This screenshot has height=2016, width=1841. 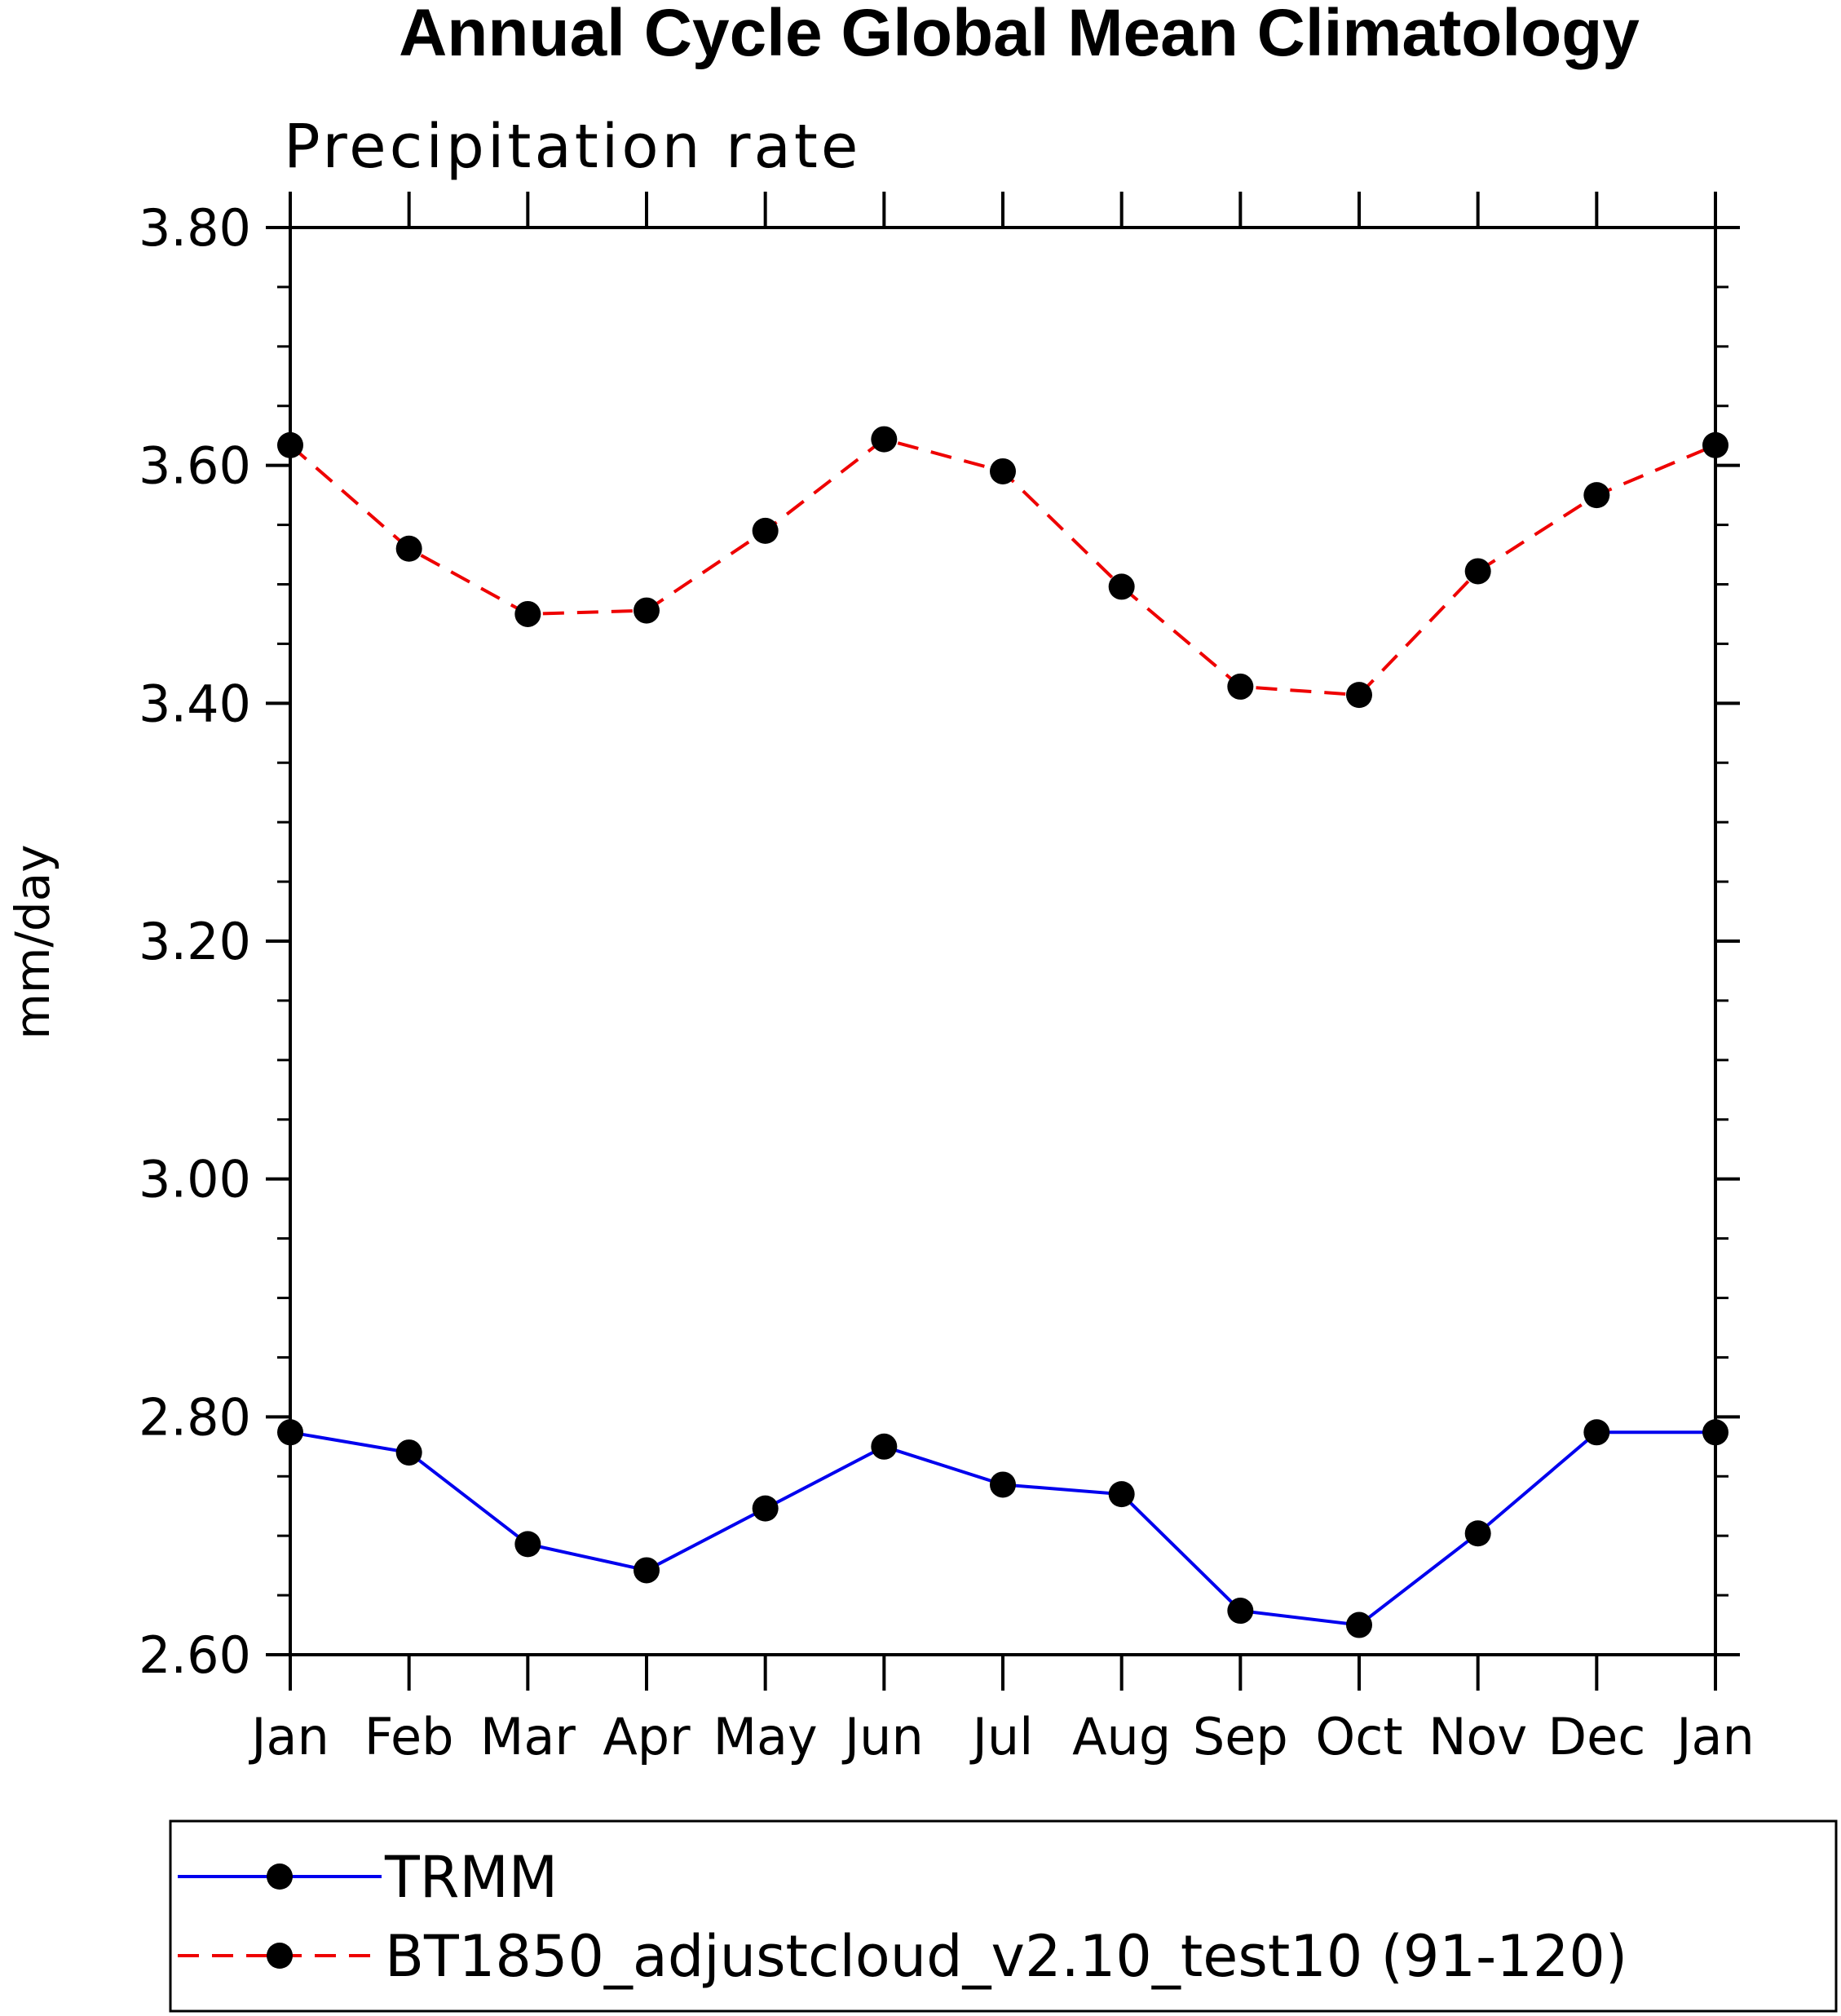 I want to click on chart-title: Annual Cycle Global Mean Climatology, so click(x=1019, y=35).